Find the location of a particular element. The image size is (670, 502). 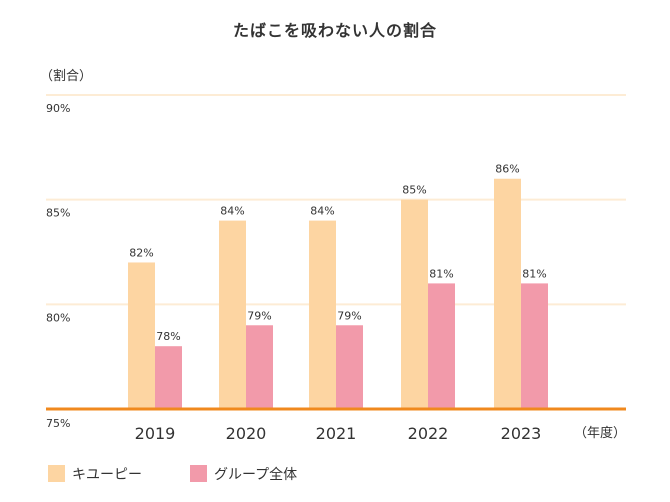

legend-label: キユーピー is located at coordinates (107, 475).